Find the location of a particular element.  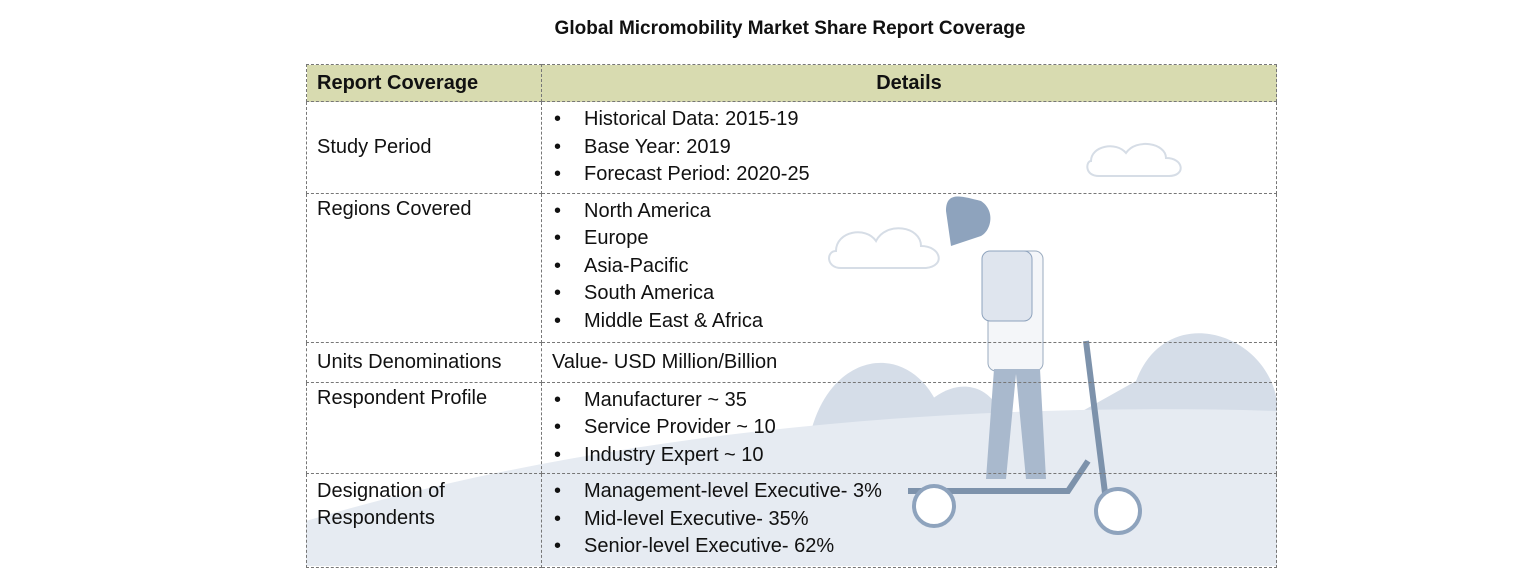

list-item: Forecast Period: 2020-25 is located at coordinates (909, 175).